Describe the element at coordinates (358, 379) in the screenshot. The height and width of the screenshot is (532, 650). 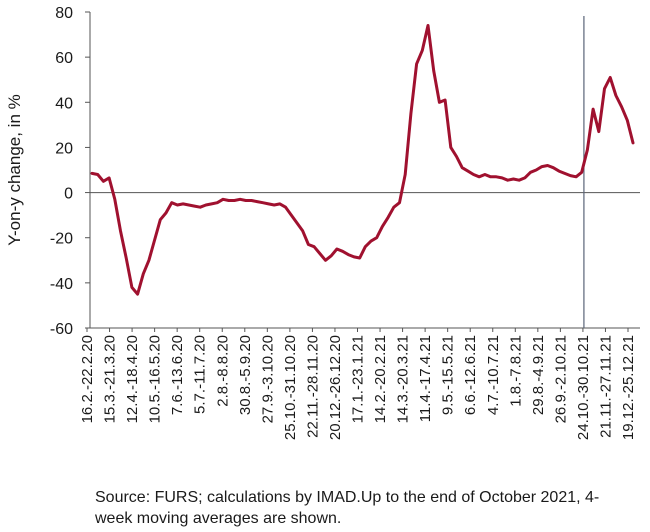
I see `x-tick-label: 17.1.-23.1.21` at that location.